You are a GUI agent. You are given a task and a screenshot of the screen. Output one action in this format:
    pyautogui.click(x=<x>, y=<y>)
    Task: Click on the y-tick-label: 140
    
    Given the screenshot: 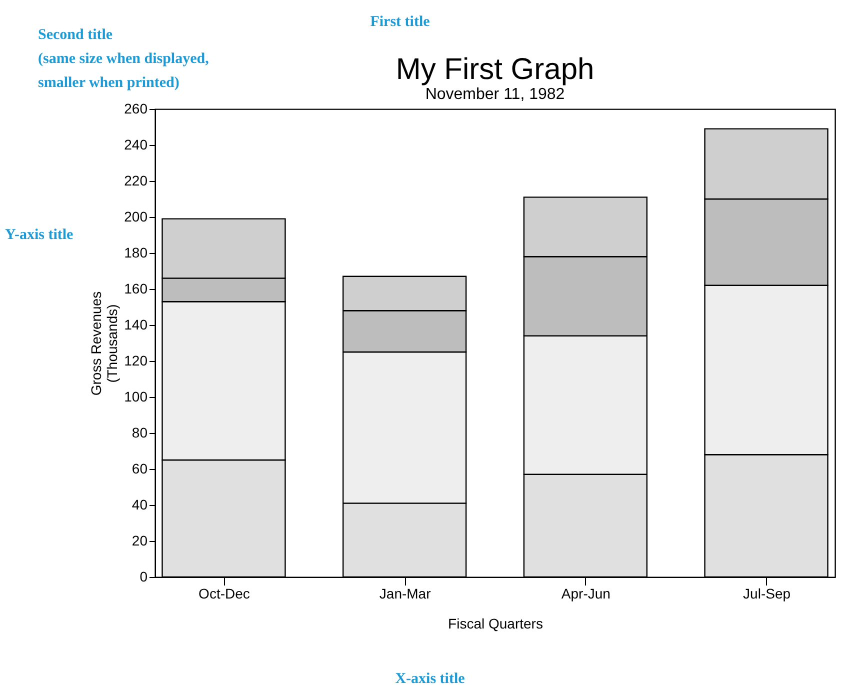 What is the action you would take?
    pyautogui.click(x=136, y=324)
    